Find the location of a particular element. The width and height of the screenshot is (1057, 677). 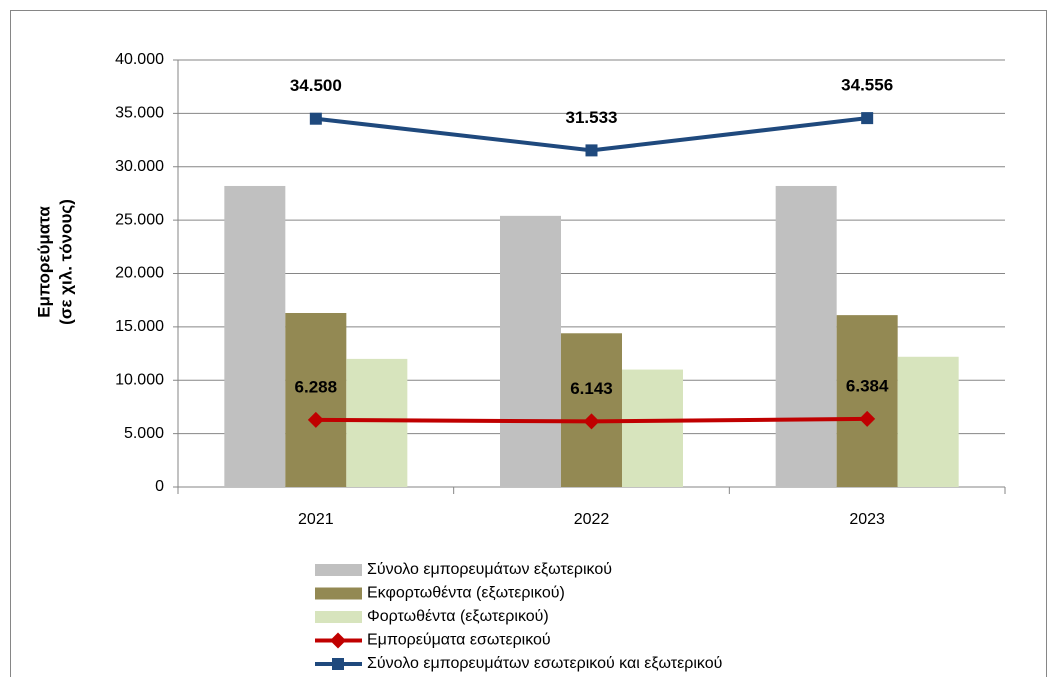

data-label: 34.556 is located at coordinates (867, 85).